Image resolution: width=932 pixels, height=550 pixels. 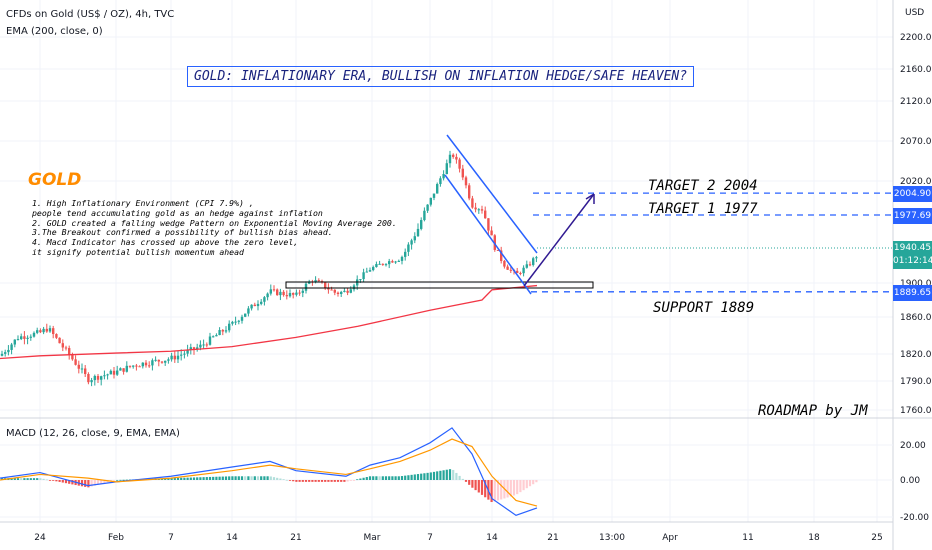 I want to click on price-tick-label: 1900.00, so click(x=916, y=284).